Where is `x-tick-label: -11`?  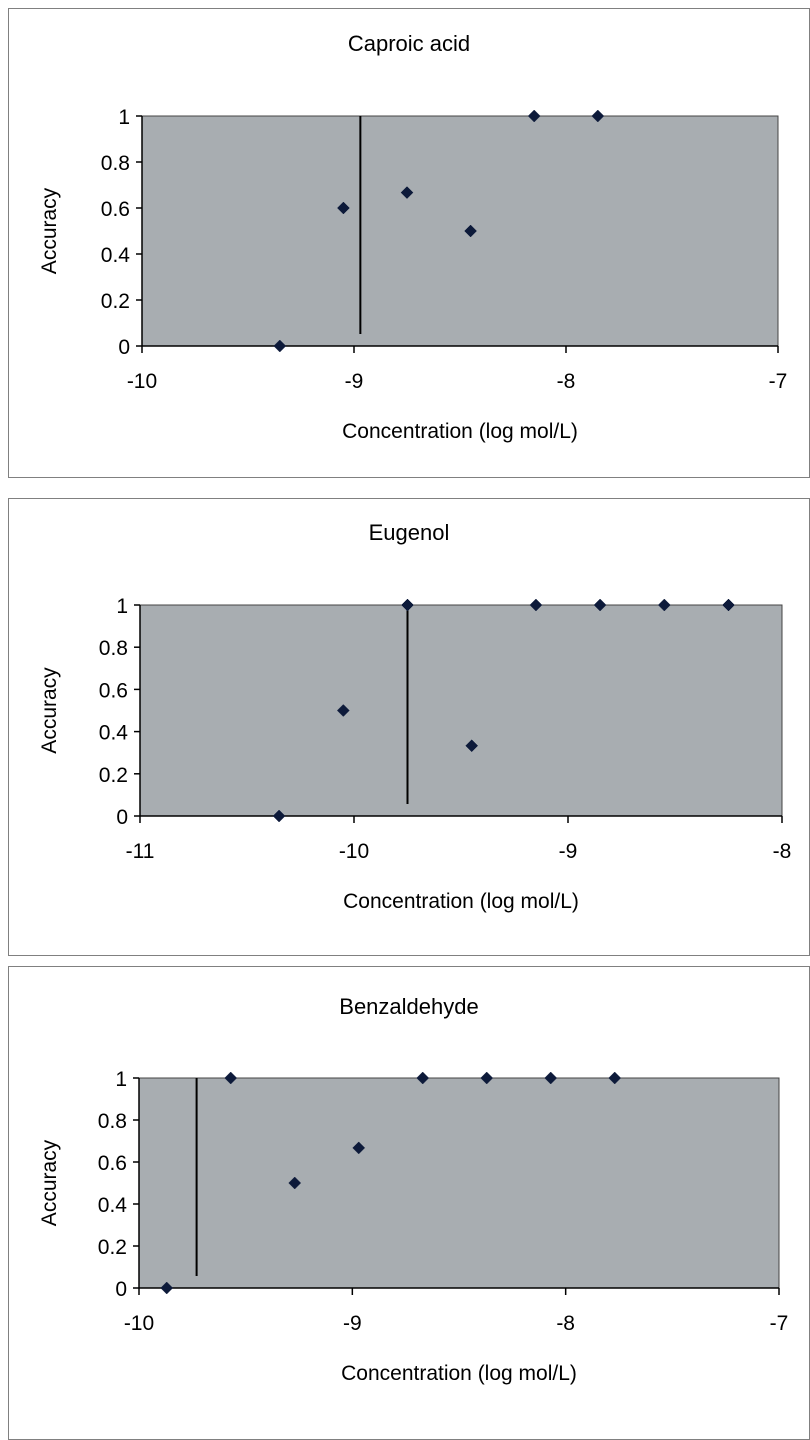 x-tick-label: -11 is located at coordinates (140, 851).